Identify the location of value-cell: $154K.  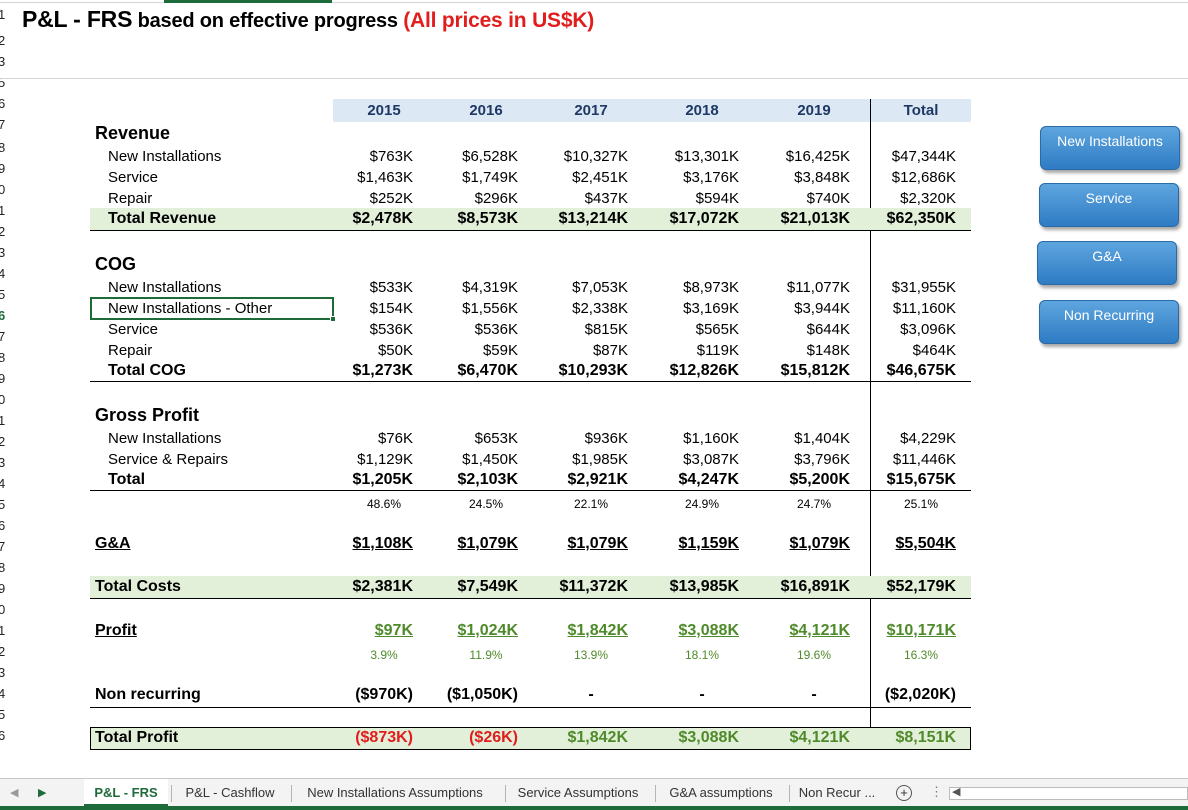
(391, 308).